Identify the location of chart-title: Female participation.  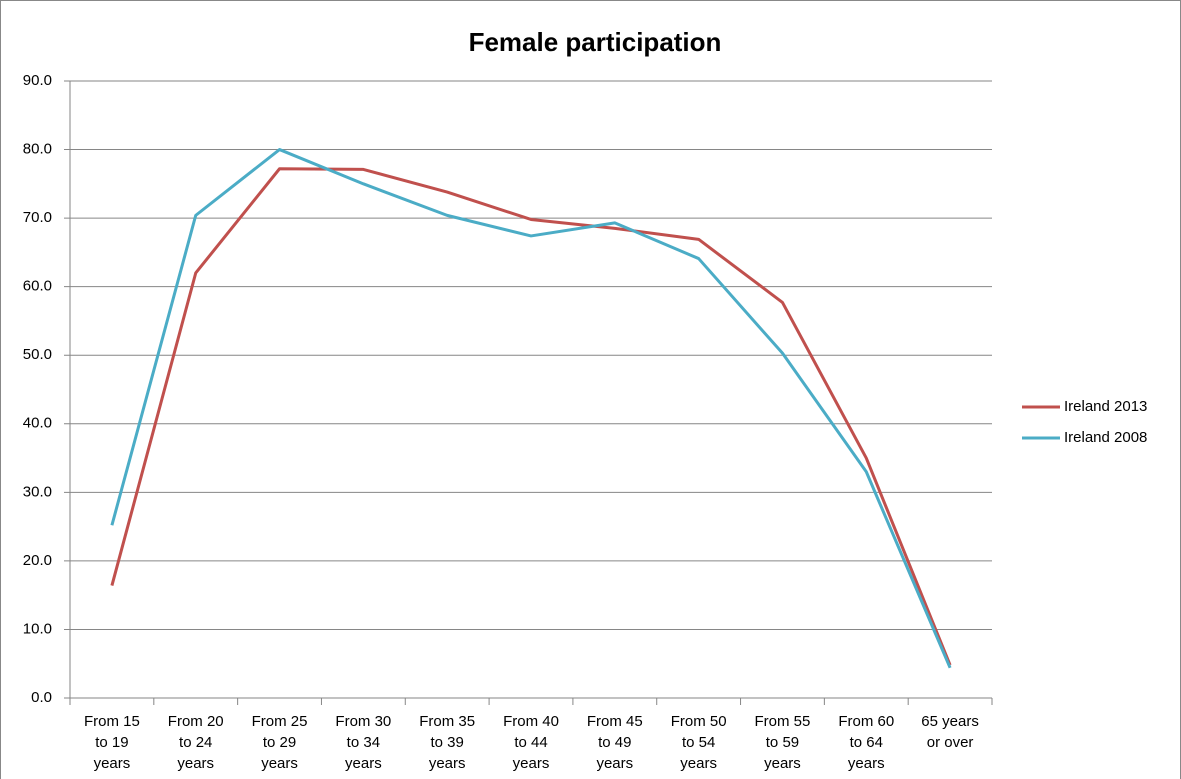
(595, 42).